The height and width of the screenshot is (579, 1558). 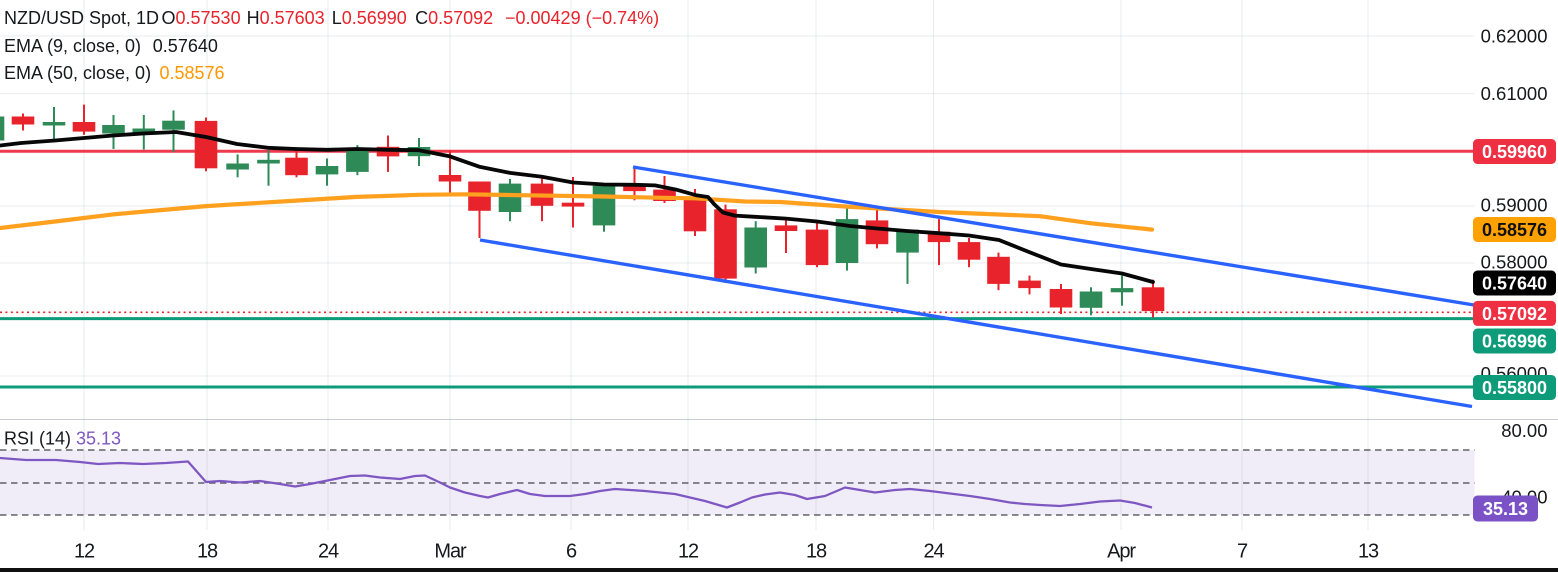 I want to click on svg-text: NZD/USD Spot, 1D, so click(x=81, y=18).